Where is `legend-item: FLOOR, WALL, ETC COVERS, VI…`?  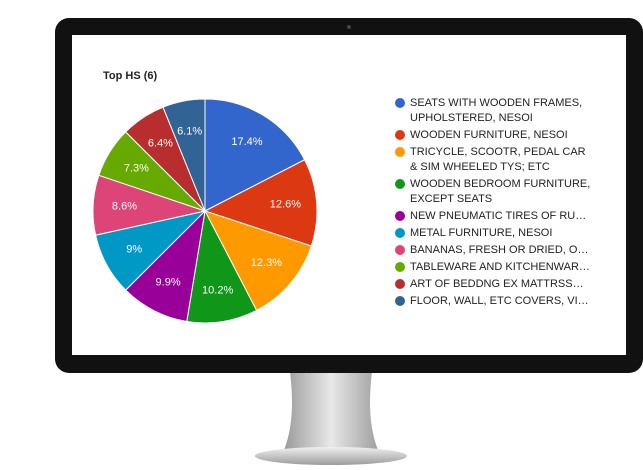 legend-item: FLOOR, WALL, ETC COVERS, VI… is located at coordinates (495, 301).